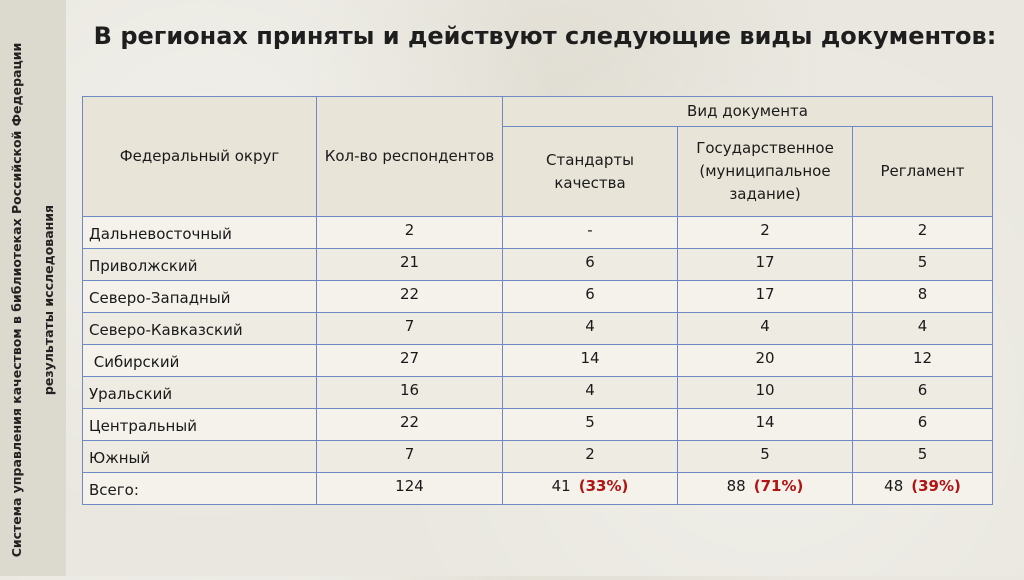  What do you see at coordinates (922, 328) in the screenshot?
I see `cell-regulation: 4` at bounding box center [922, 328].